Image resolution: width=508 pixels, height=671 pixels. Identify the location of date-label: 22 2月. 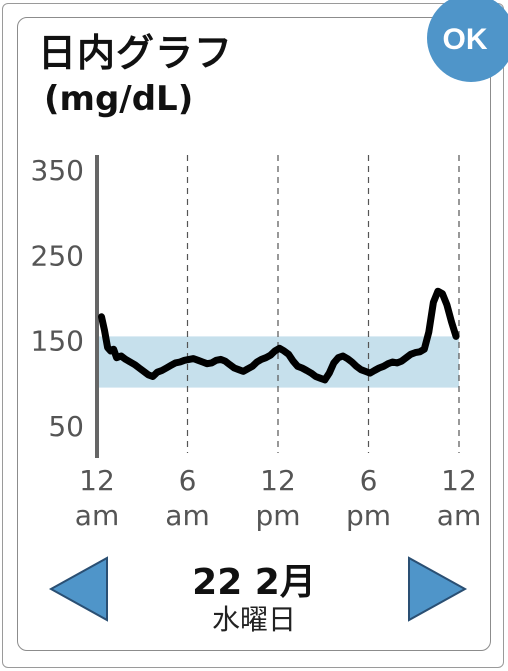
(254, 582).